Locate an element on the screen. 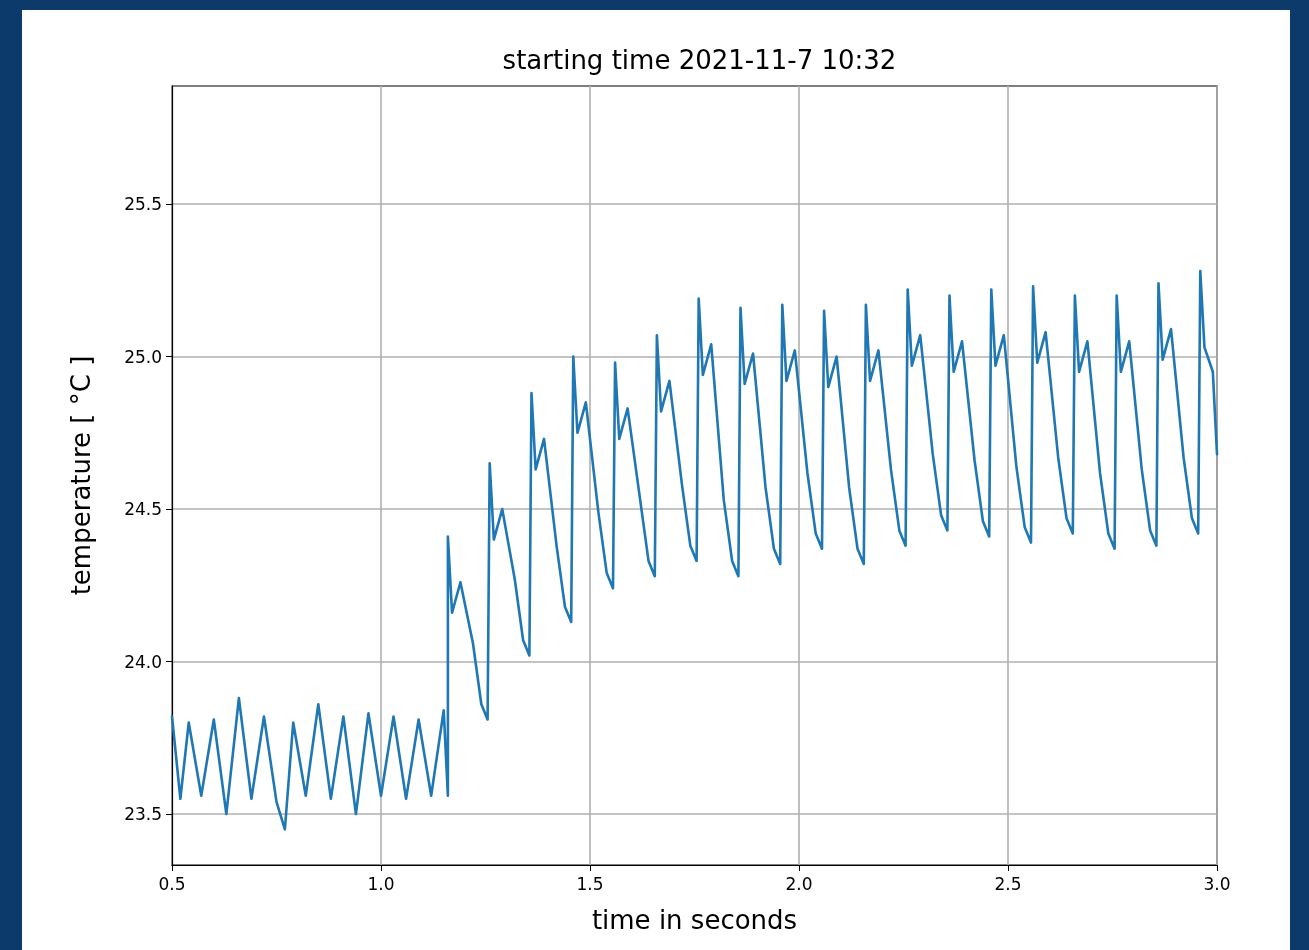 The width and height of the screenshot is (1309, 950). y-tick-label: 24.5 is located at coordinates (143, 509).